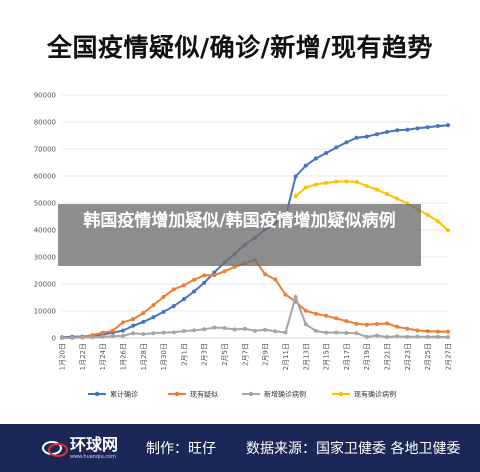  I want to click on y-tick-label: 50000, so click(45, 204).